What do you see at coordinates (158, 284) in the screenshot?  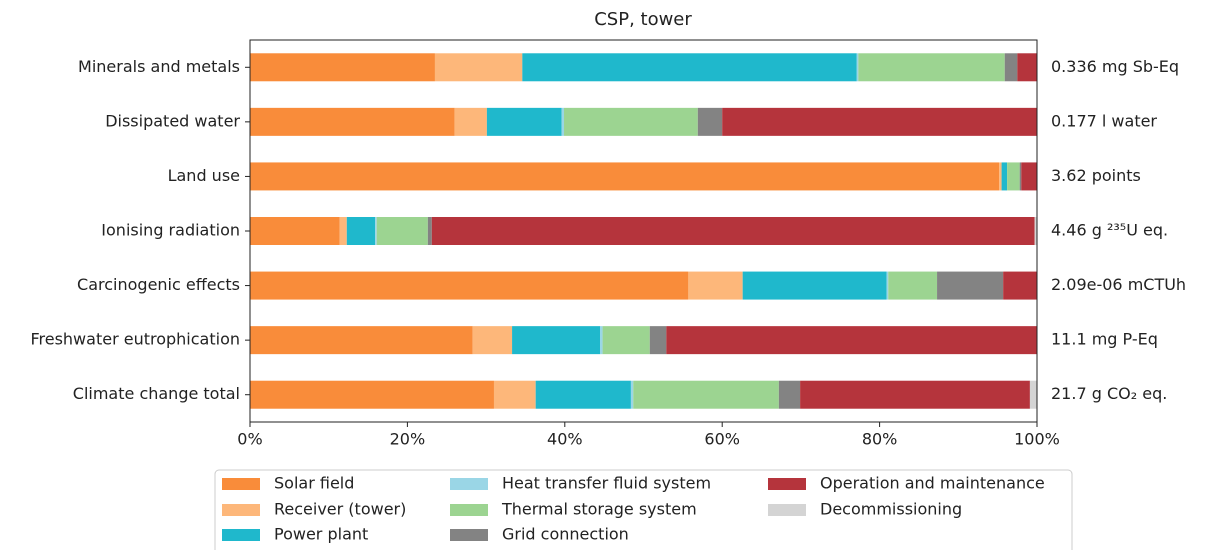 I see `y-tick-label: Carcinogenic effects` at bounding box center [158, 284].